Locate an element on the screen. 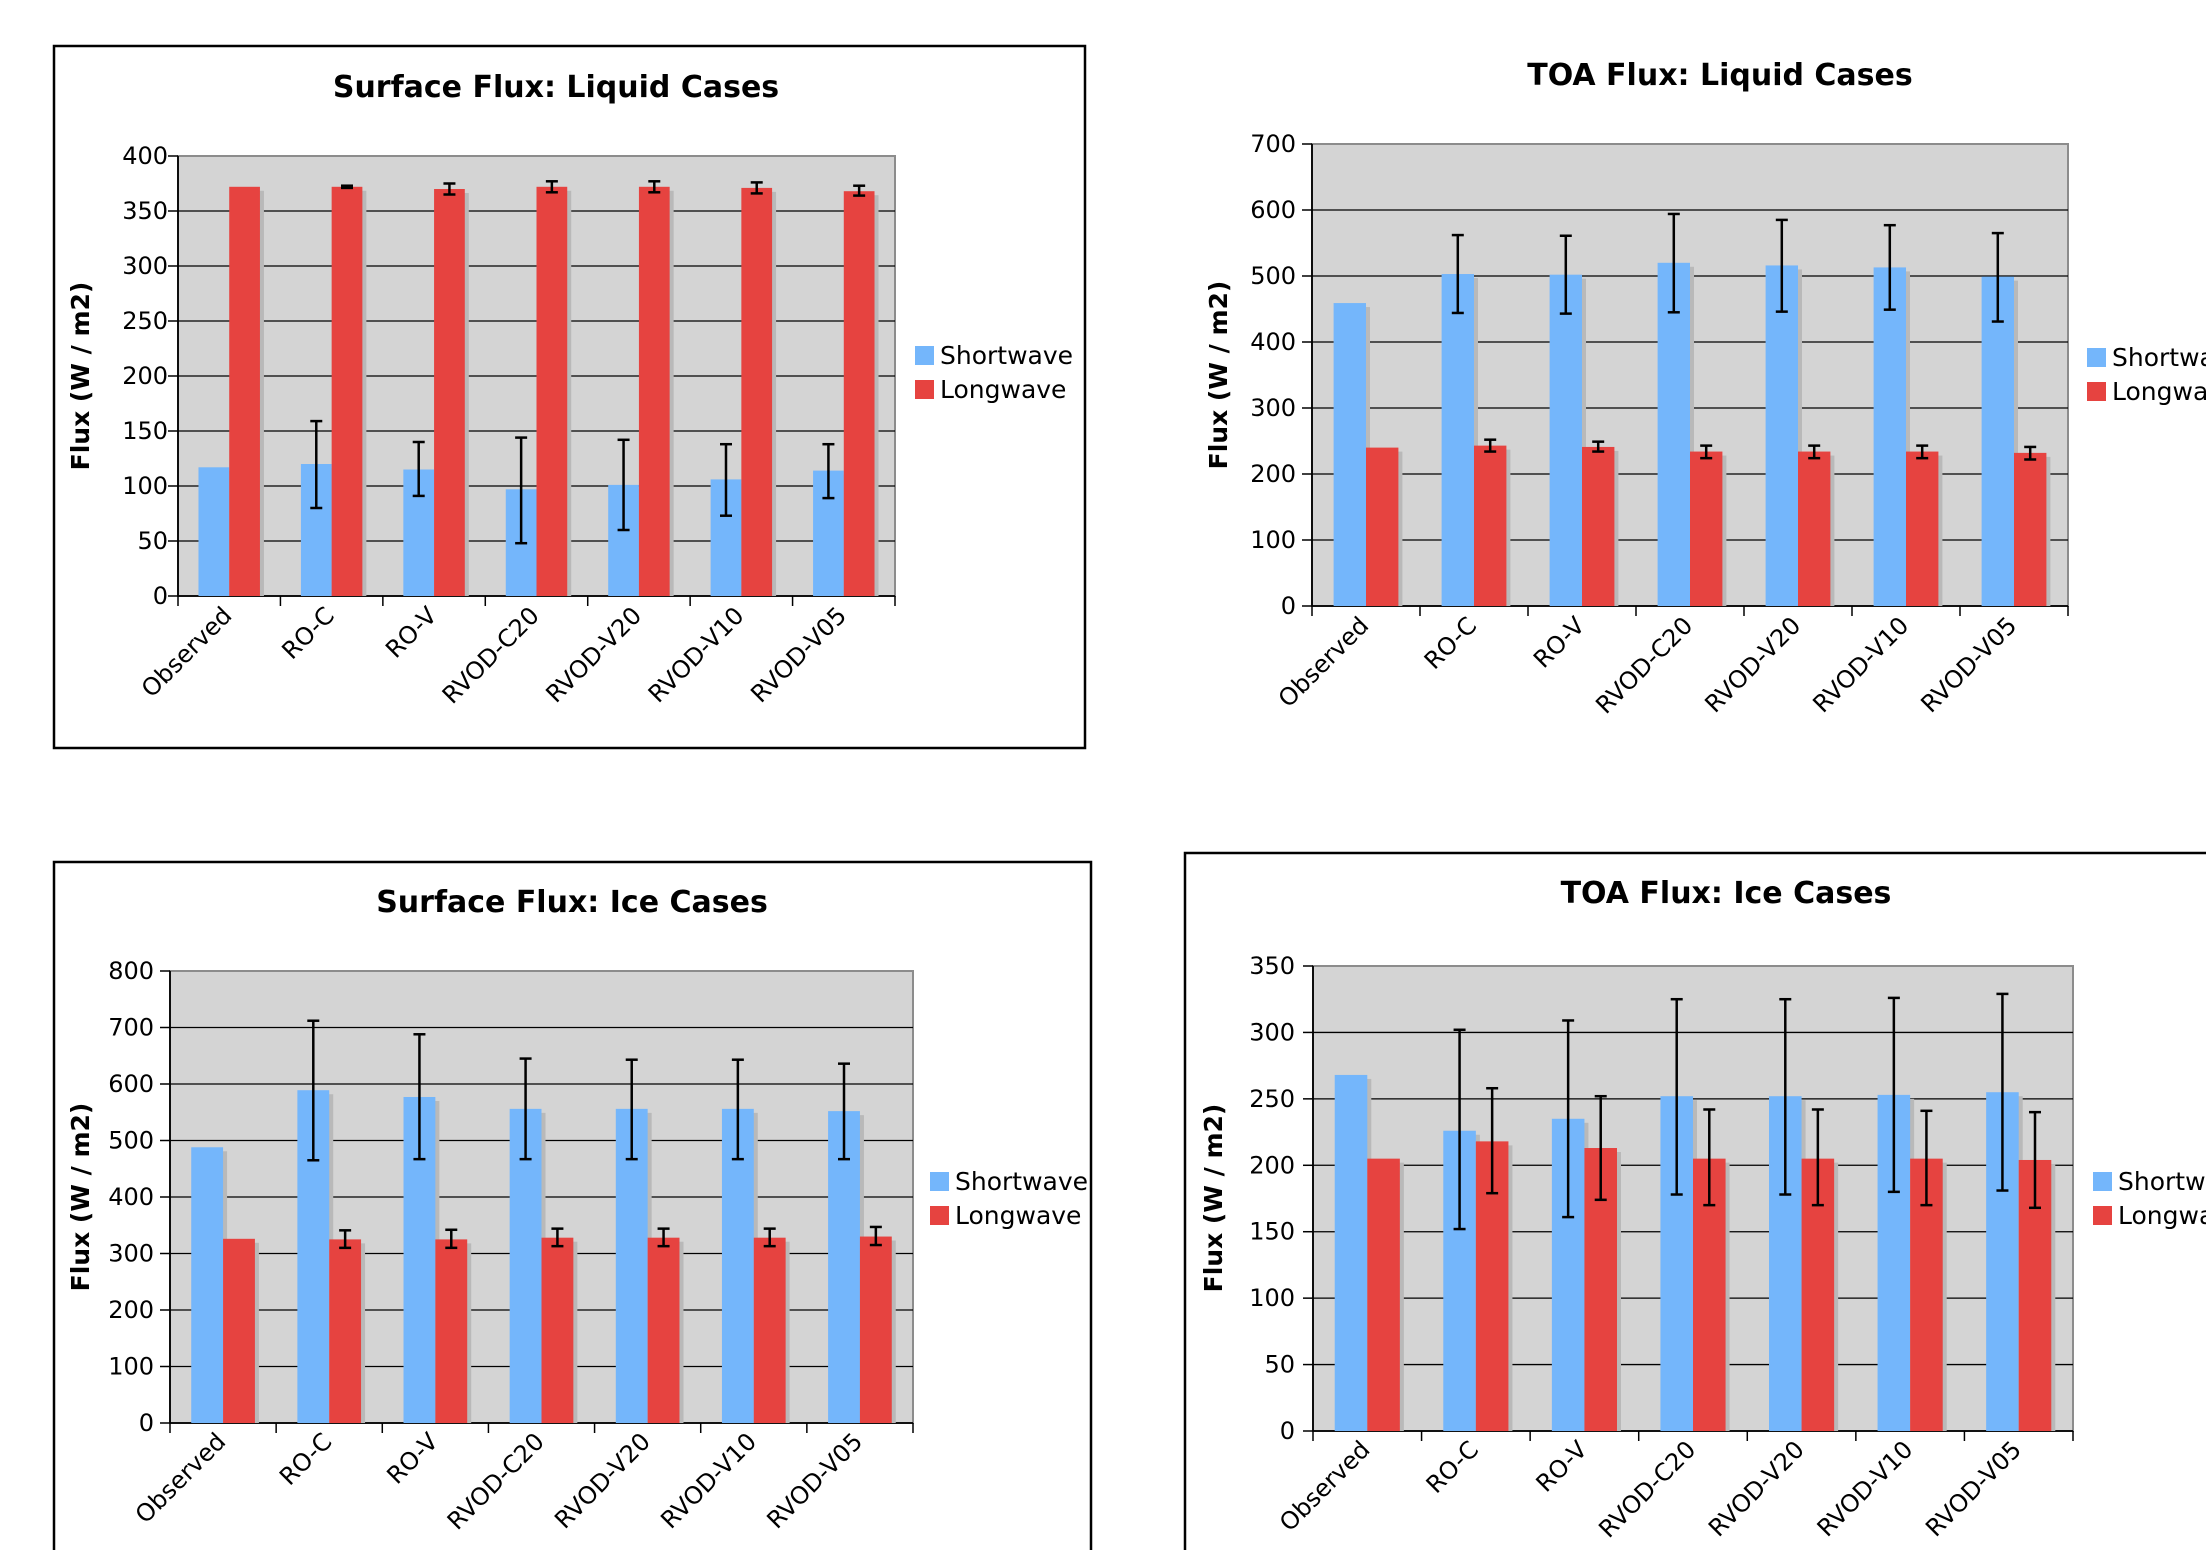 The width and height of the screenshot is (2206, 1550). bar-shortwave-ro-c is located at coordinates (1457, 440).